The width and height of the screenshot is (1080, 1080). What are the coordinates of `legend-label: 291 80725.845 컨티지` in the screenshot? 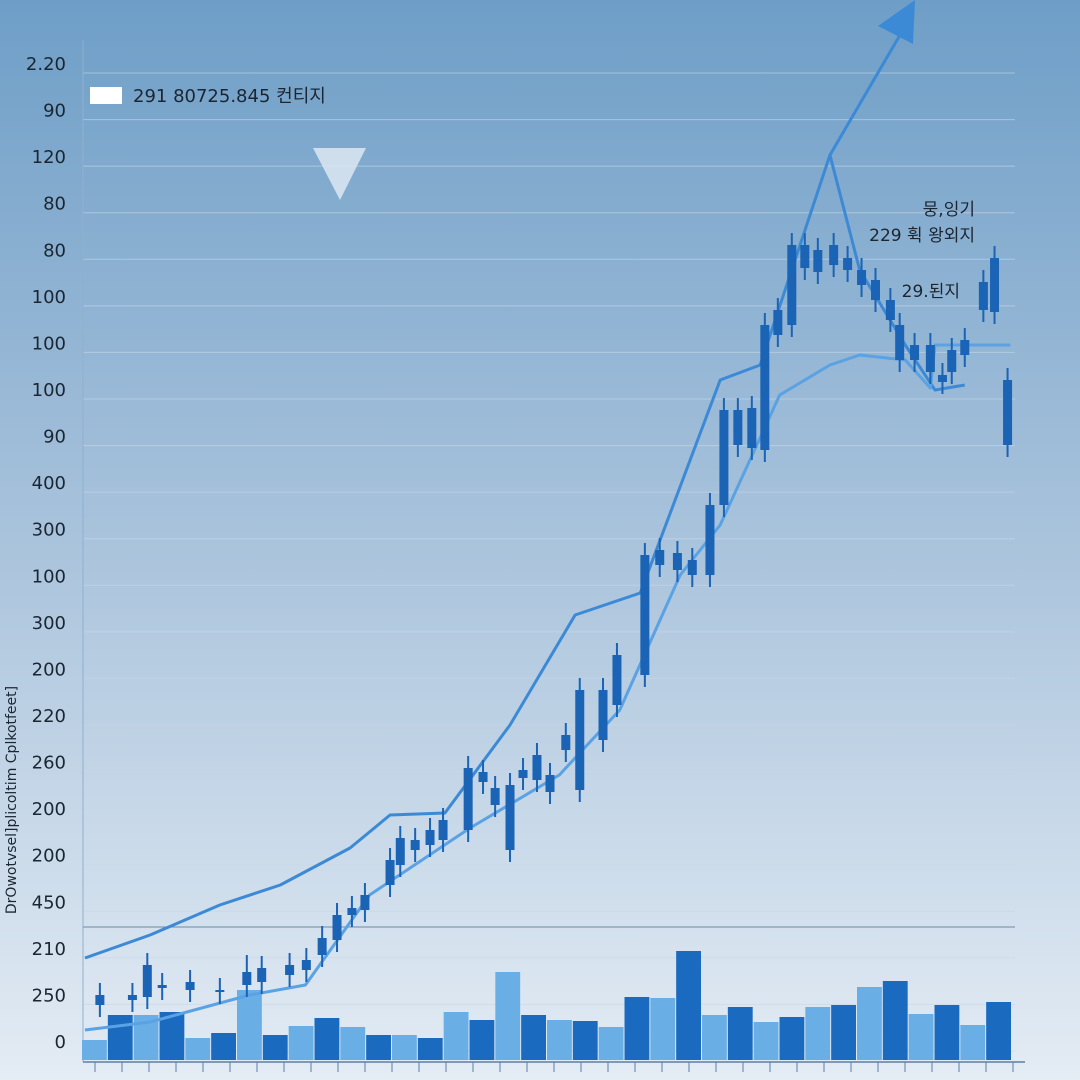 It's located at (229, 96).